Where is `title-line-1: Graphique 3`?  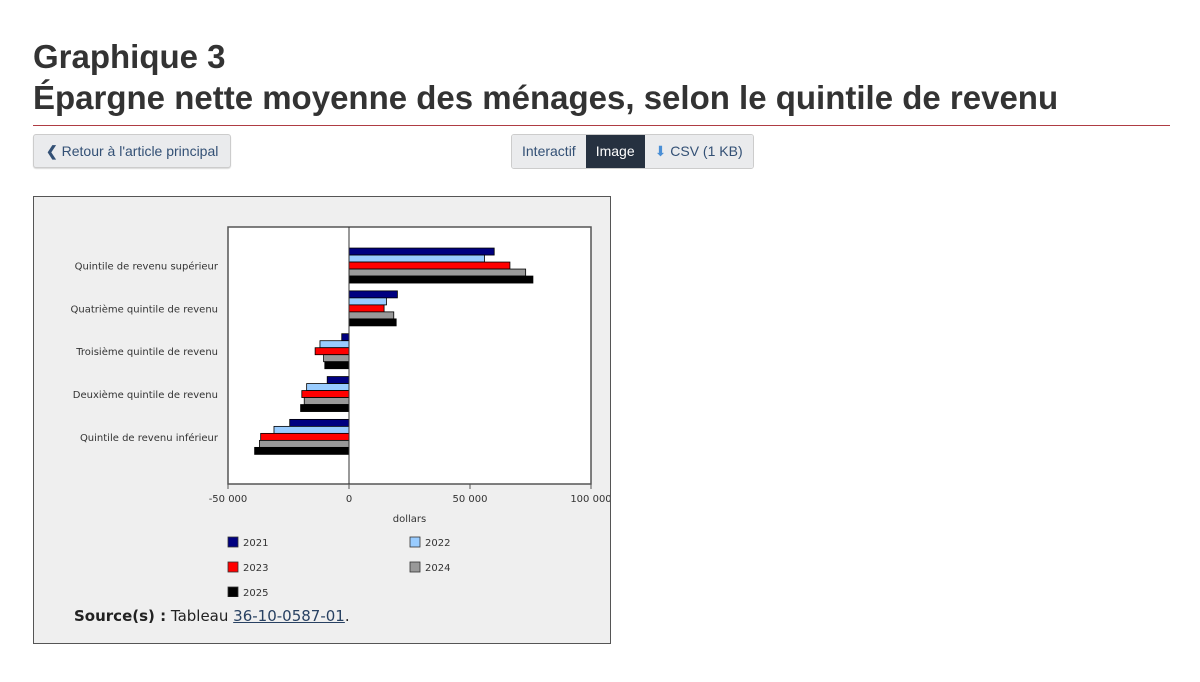
title-line-1: Graphique 3 is located at coordinates (129, 56).